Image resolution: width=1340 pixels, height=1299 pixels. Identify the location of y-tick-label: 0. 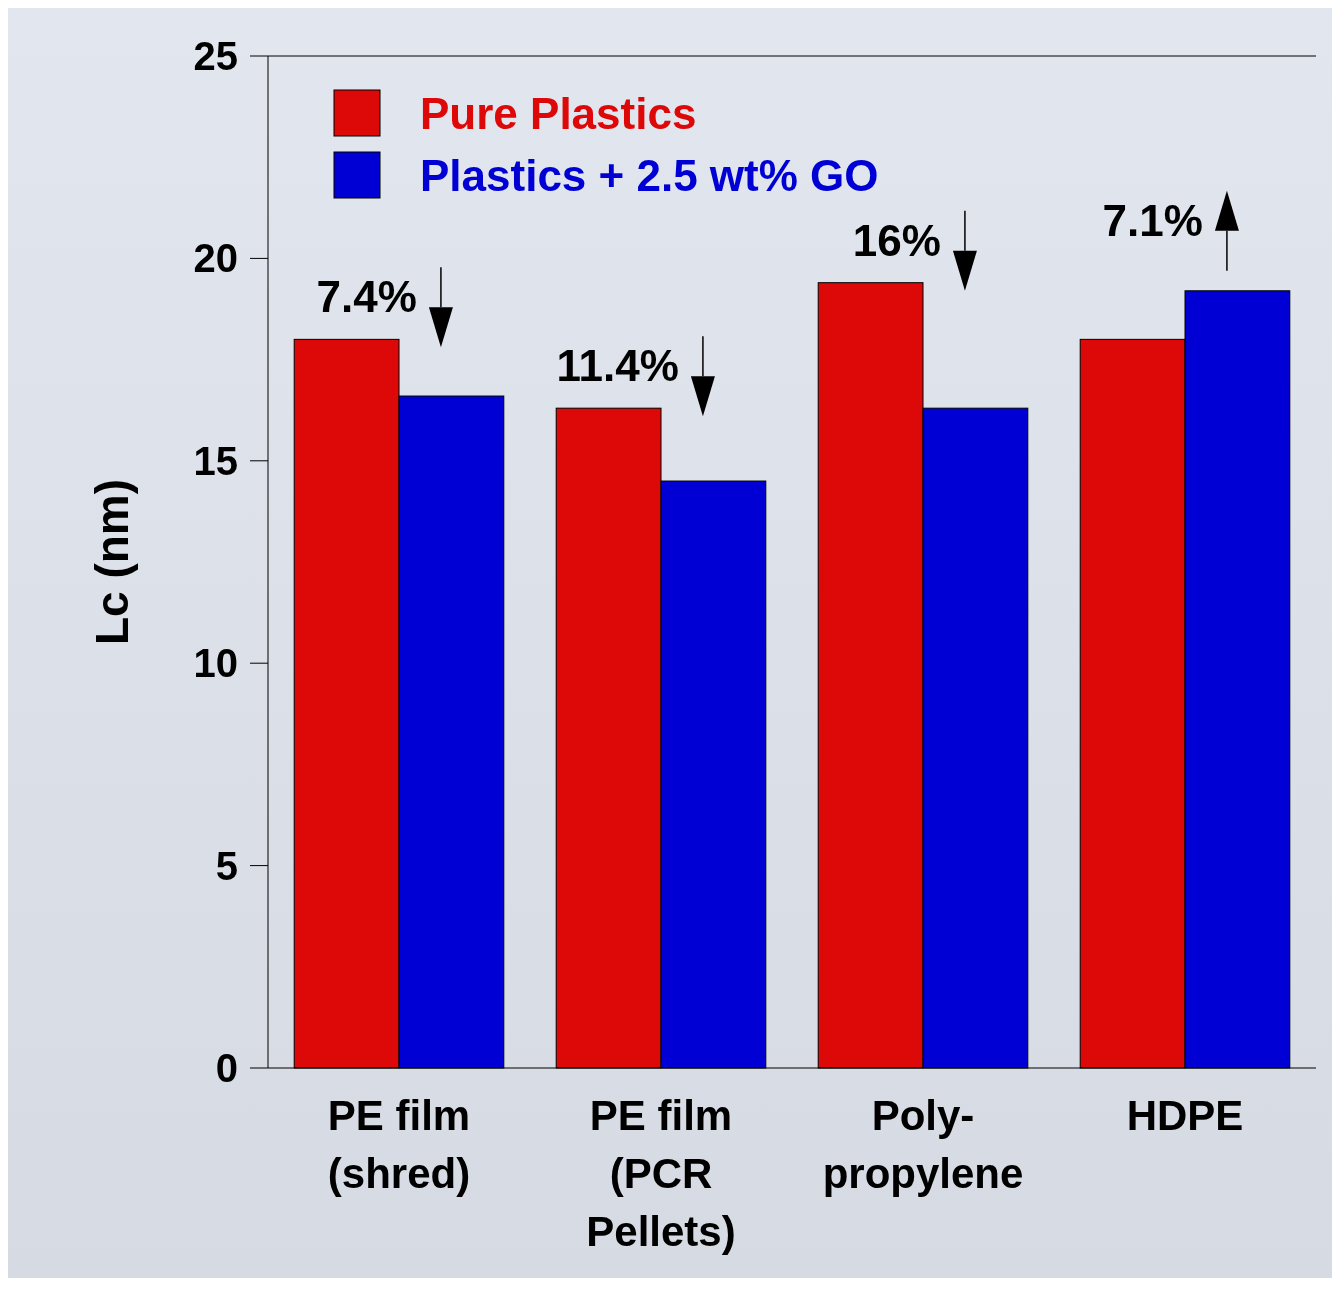
(226, 1068).